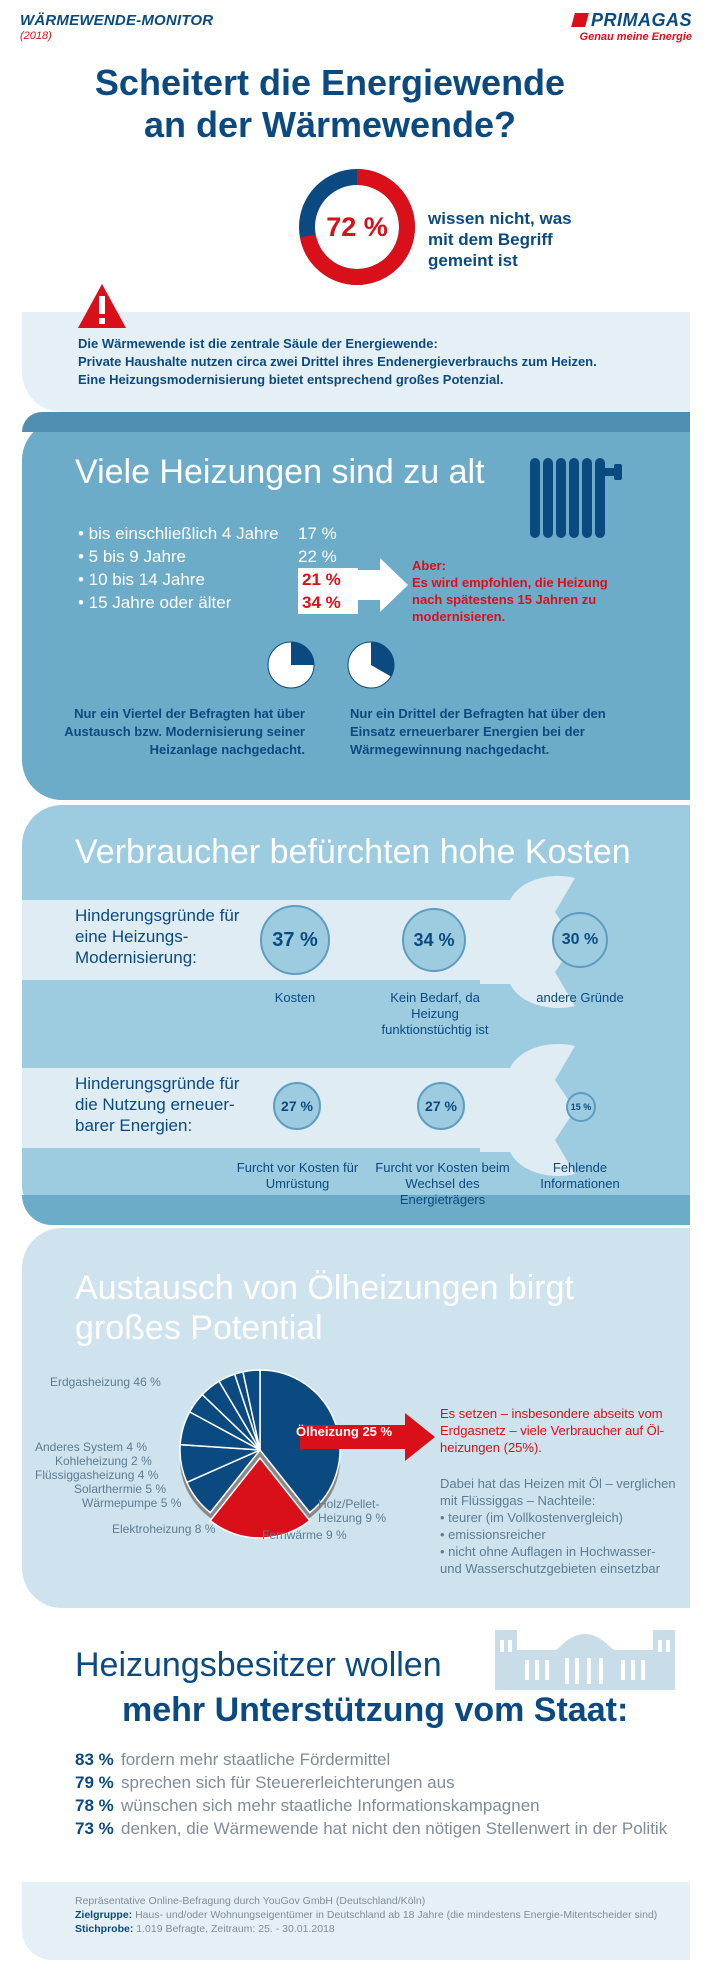 Image resolution: width=710 pixels, height=1972 pixels. Describe the element at coordinates (291, 667) in the screenshot. I see `quarter-pie` at that location.